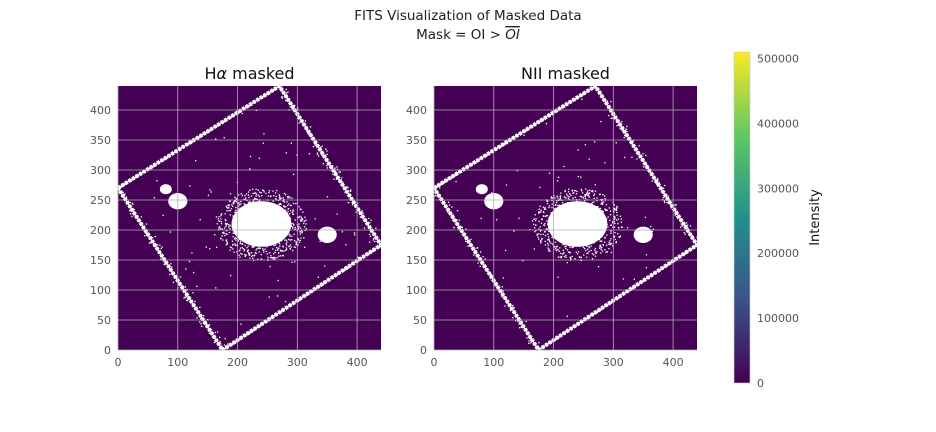 The width and height of the screenshot is (936, 432). I want to click on colorbar-tick-label: 400000, so click(778, 123).